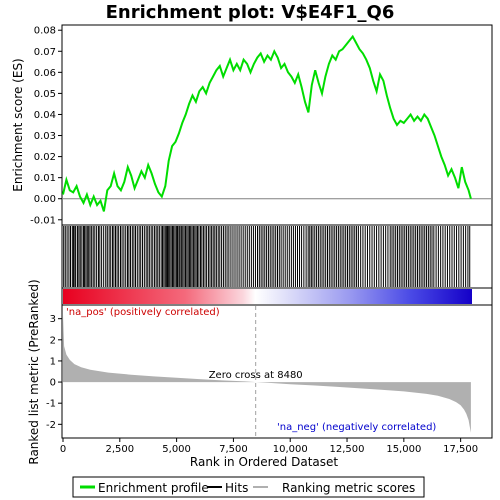 This screenshot has height=500, width=500. I want to click on metric-y-tick-label: 2, so click(53, 340).